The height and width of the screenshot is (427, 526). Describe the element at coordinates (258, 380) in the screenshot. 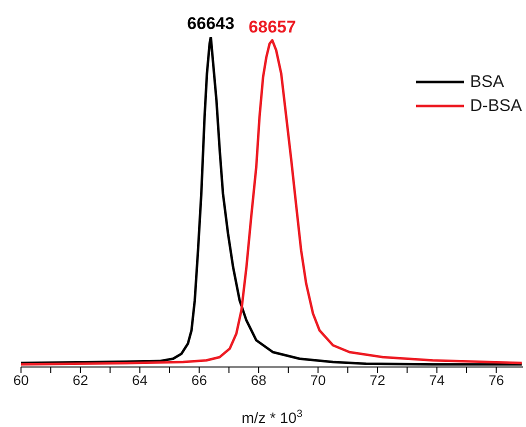

I see `x-tick-label: 68` at that location.